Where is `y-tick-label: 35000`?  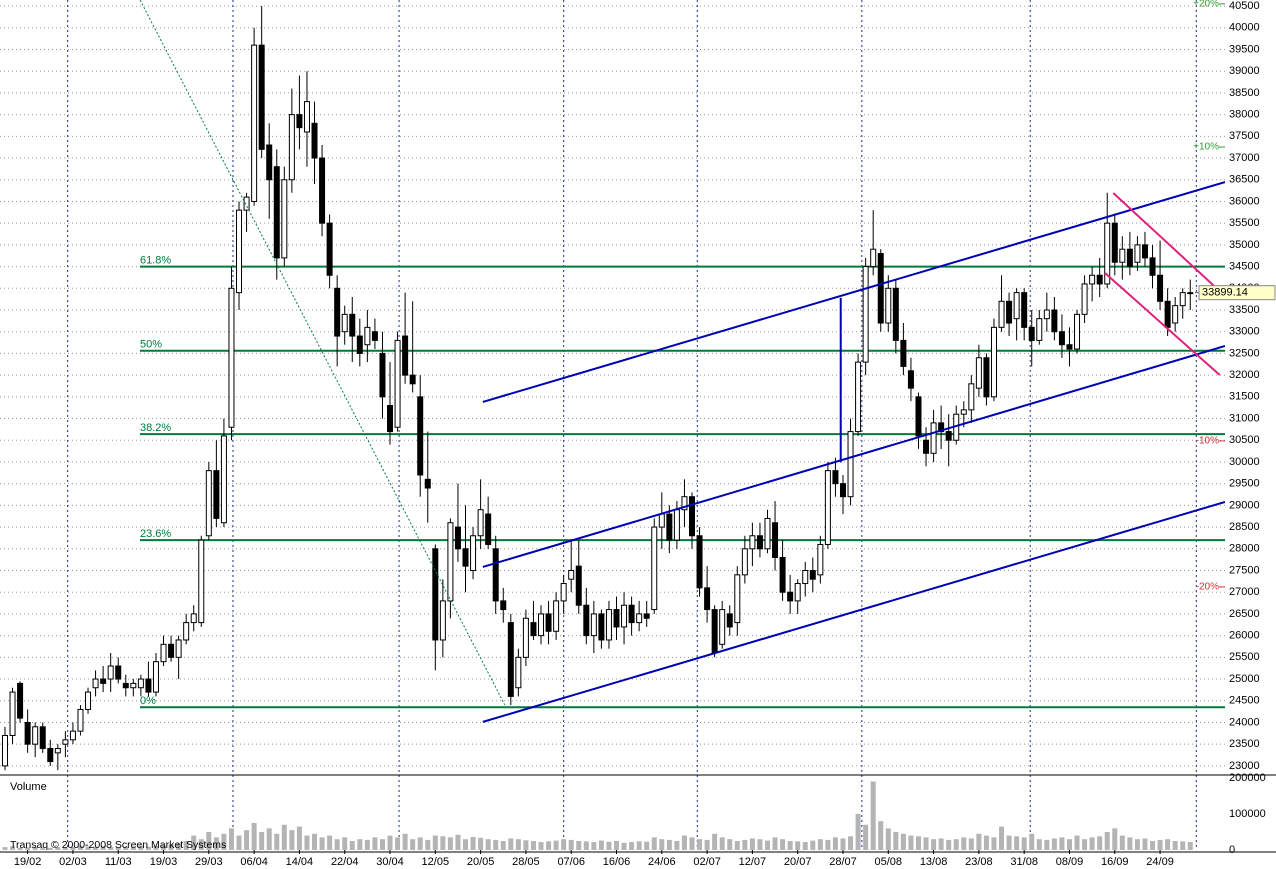
y-tick-label: 35000 is located at coordinates (1244, 245).